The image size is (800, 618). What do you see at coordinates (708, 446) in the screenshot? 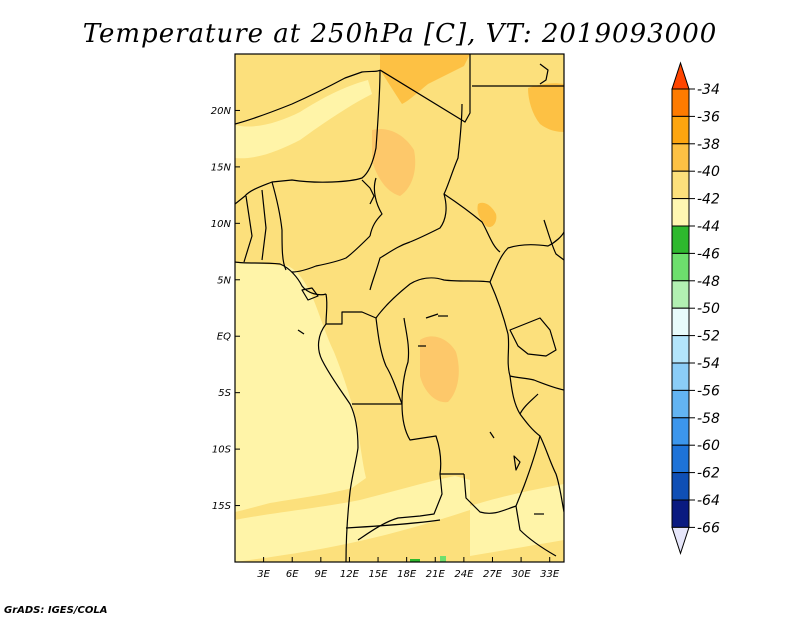
I see `colorbar-label: -60` at bounding box center [708, 446].